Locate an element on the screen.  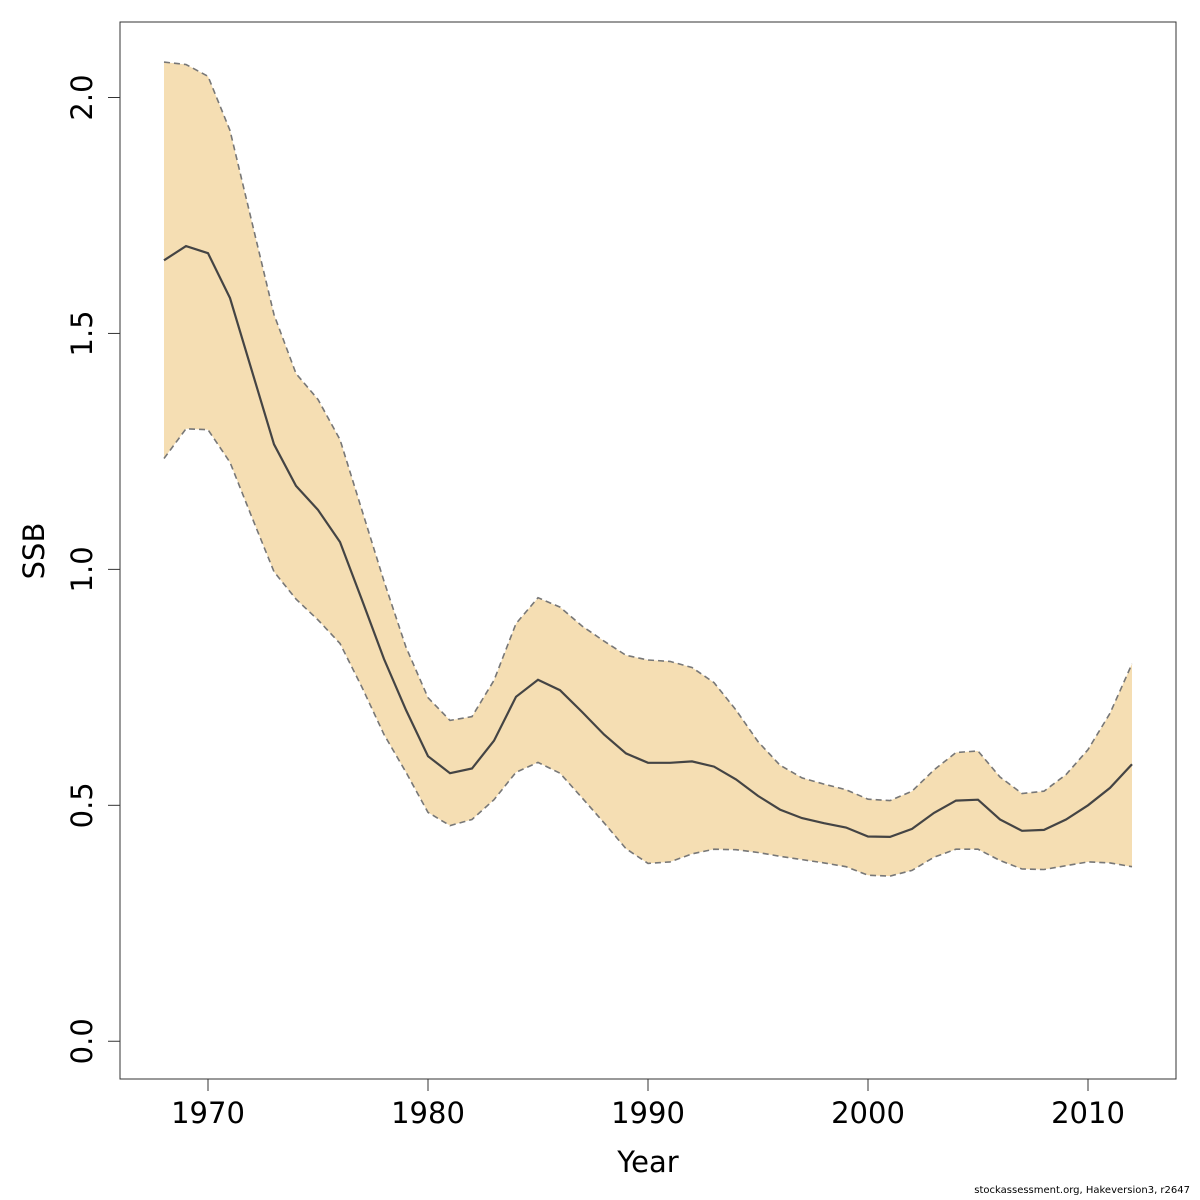
y-tick-label: 1.5 is located at coordinates (82, 333).